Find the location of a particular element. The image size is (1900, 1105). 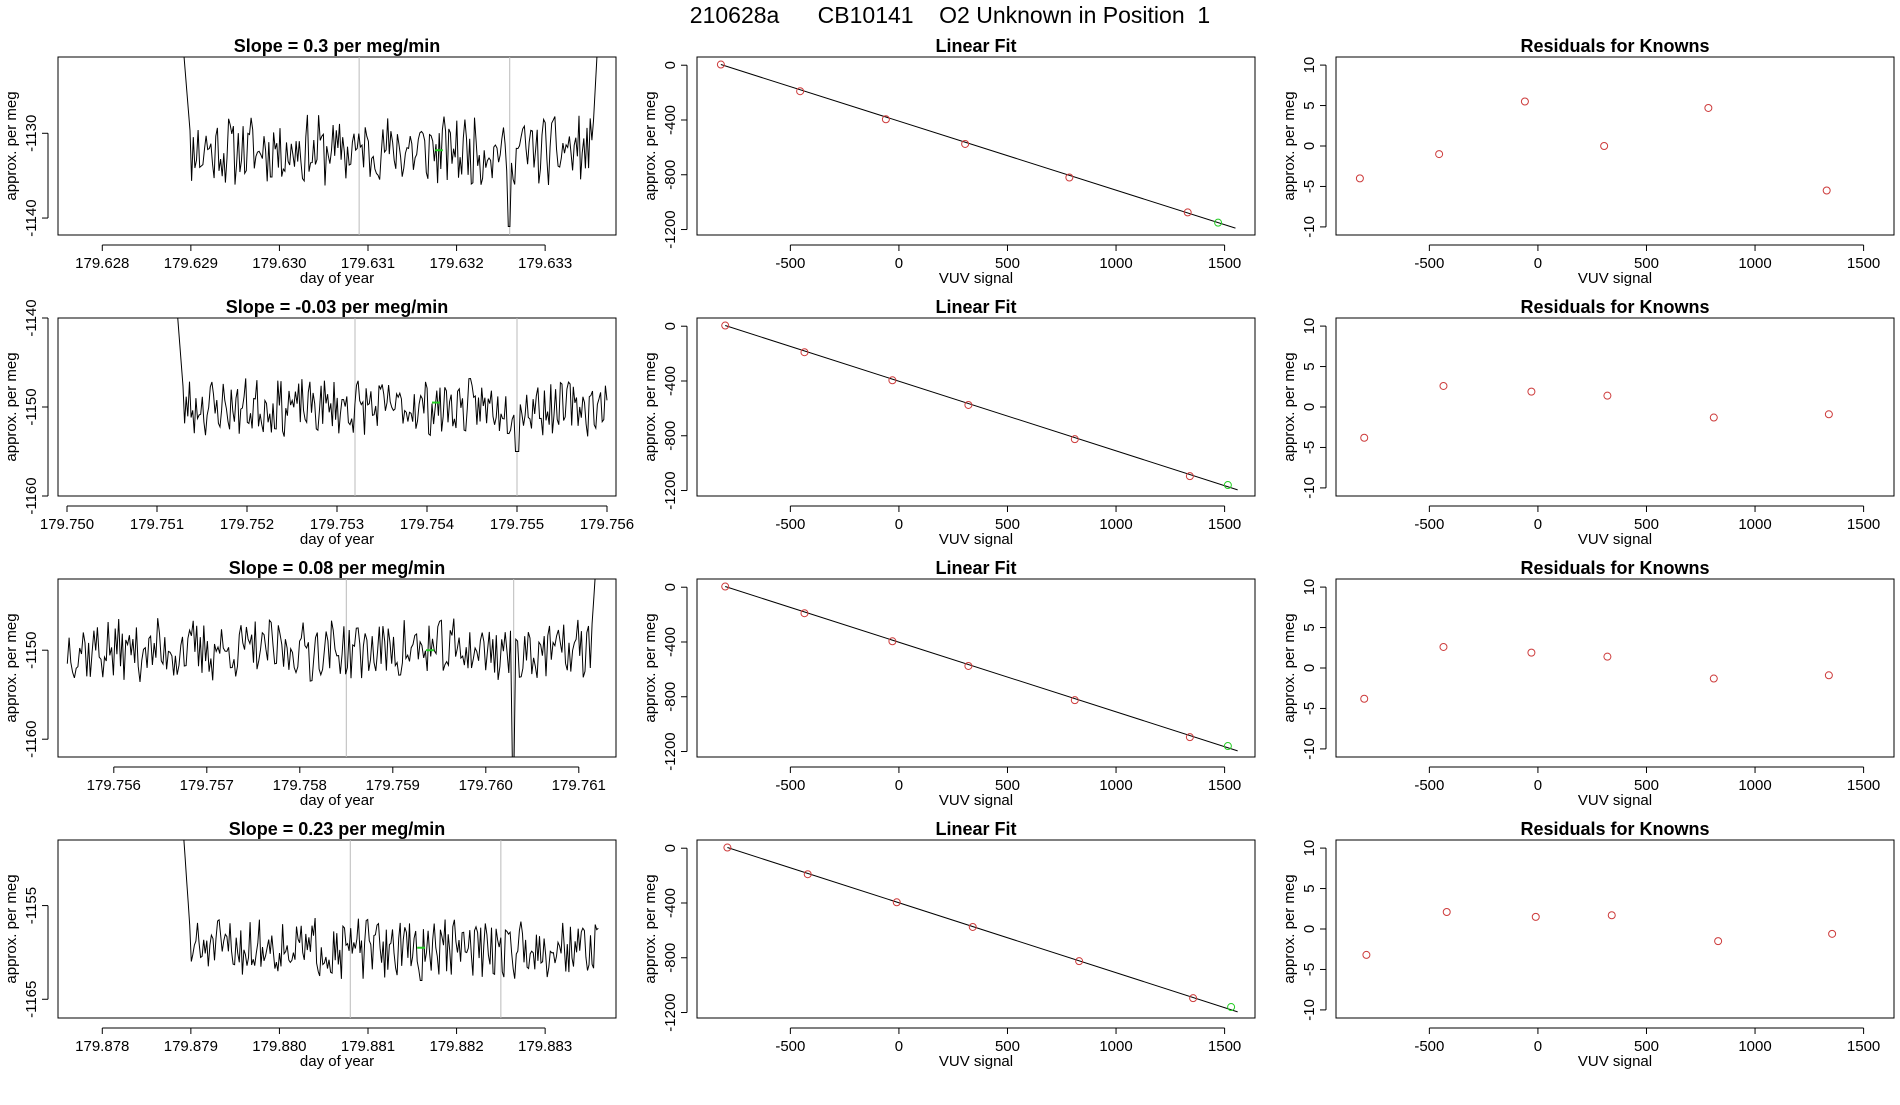

x-tick-label: 179.756 is located at coordinates (114, 785).